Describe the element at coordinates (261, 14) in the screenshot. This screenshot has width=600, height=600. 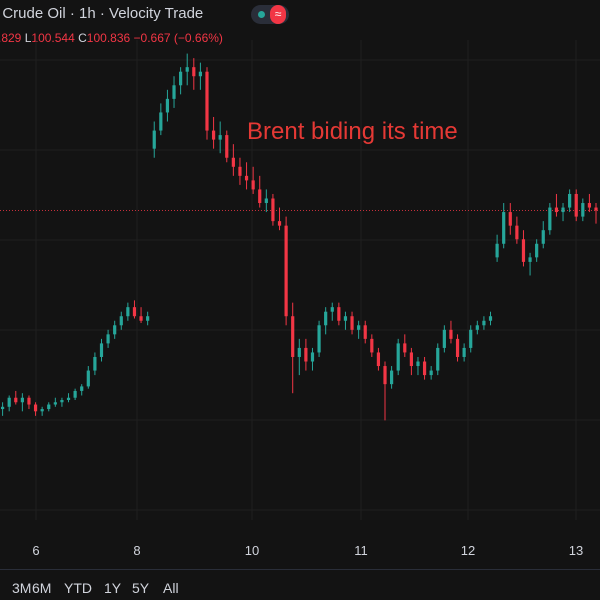
I see `market-open-dot-icon` at that location.